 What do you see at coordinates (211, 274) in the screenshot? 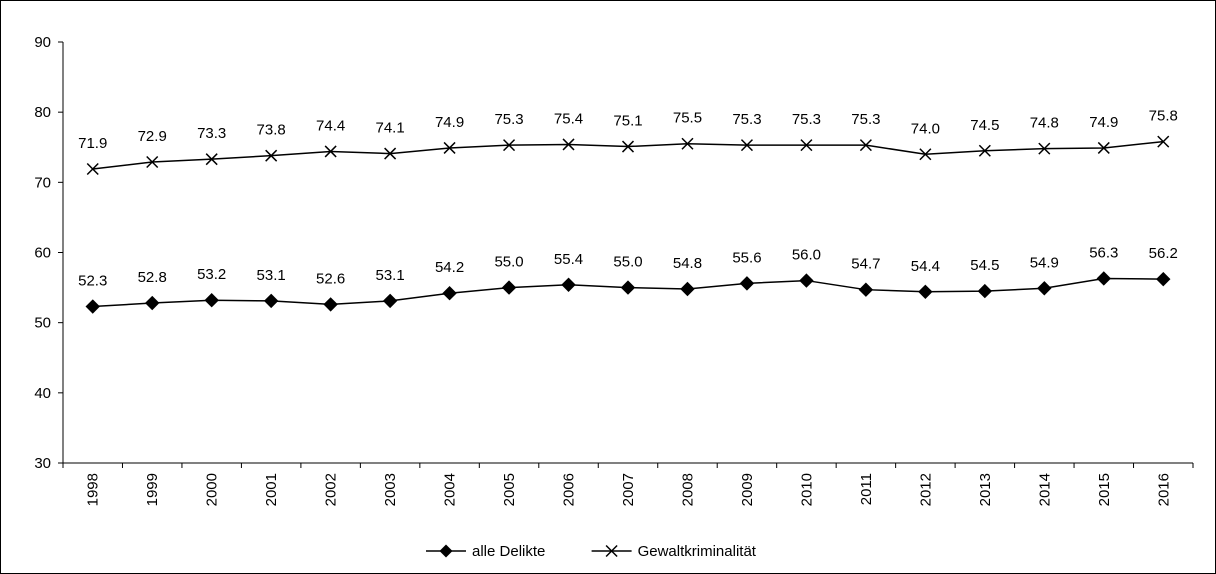
I see `data-label: 53.2` at bounding box center [211, 274].